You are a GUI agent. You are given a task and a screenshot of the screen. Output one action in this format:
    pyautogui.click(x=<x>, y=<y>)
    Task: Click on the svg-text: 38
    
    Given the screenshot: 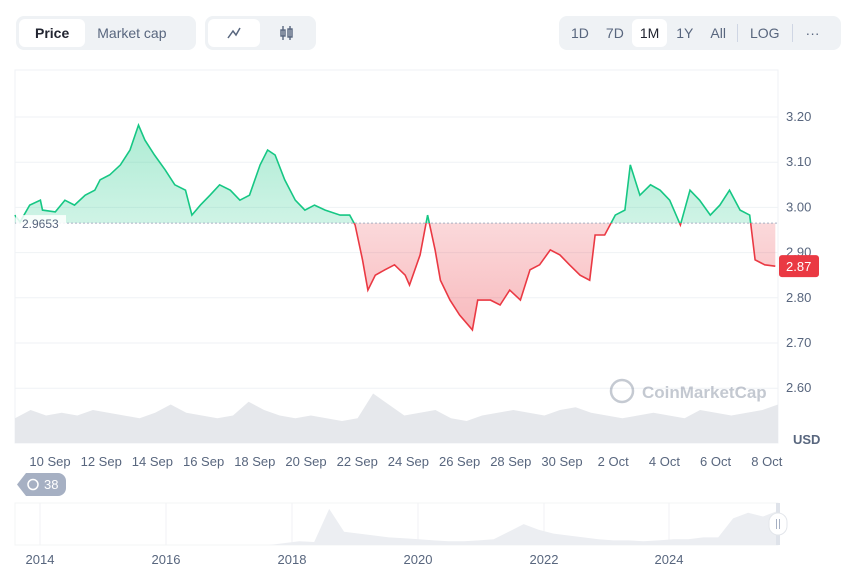 What is the action you would take?
    pyautogui.click(x=51, y=484)
    